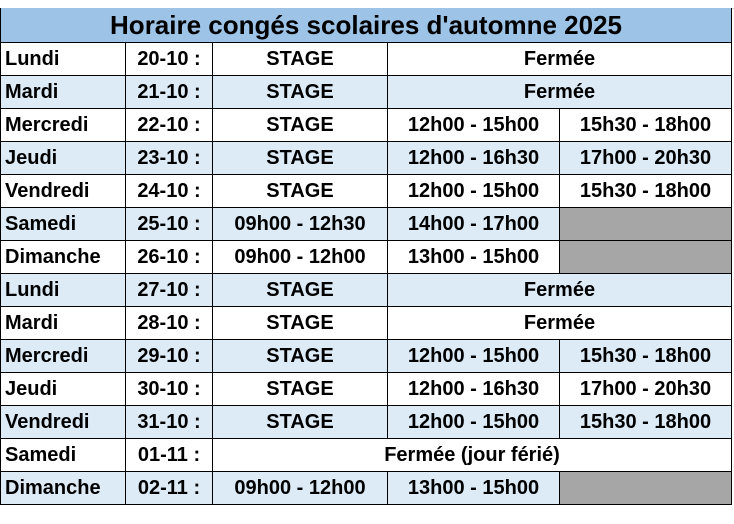 This screenshot has width=734, height=524. I want to click on date-cell: 02-11 :, so click(169, 488).